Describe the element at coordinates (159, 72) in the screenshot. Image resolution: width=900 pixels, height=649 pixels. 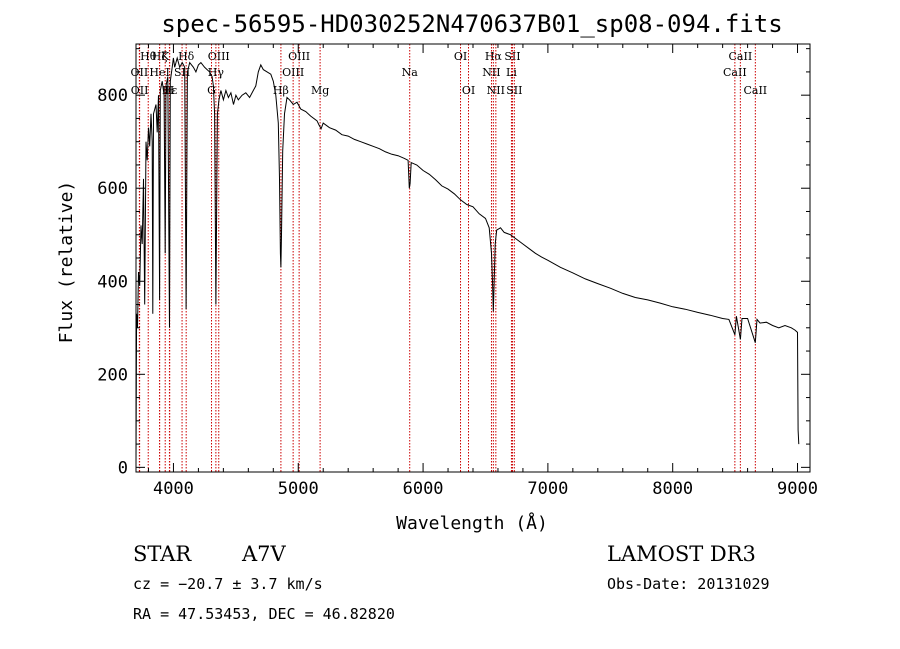
I see `line-label-4: HeI` at that location.